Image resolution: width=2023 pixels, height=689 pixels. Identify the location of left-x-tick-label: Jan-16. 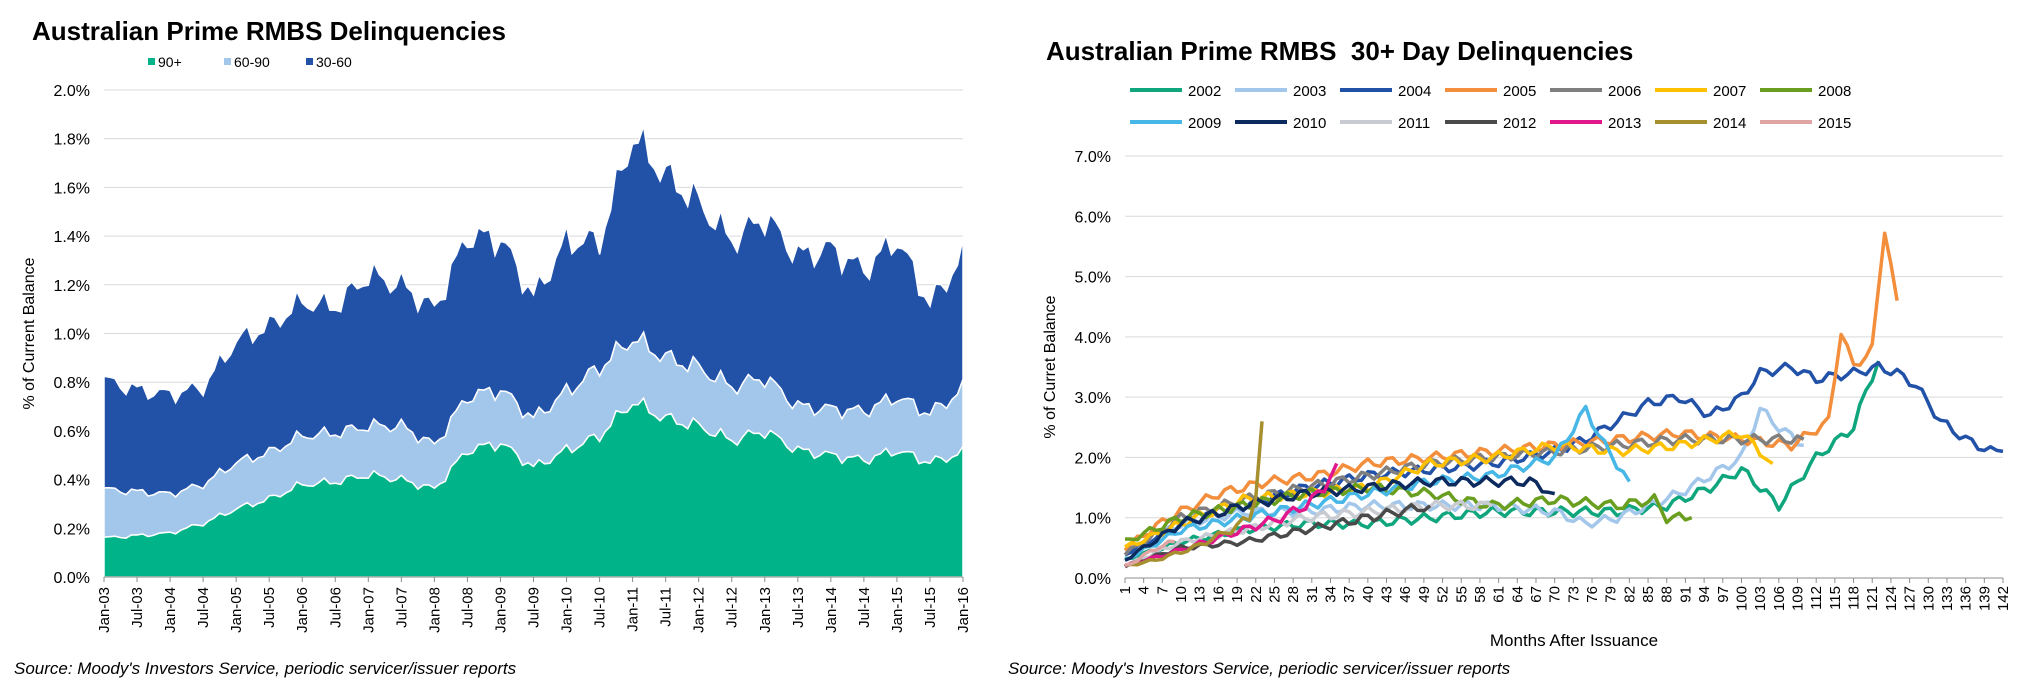
(963, 610).